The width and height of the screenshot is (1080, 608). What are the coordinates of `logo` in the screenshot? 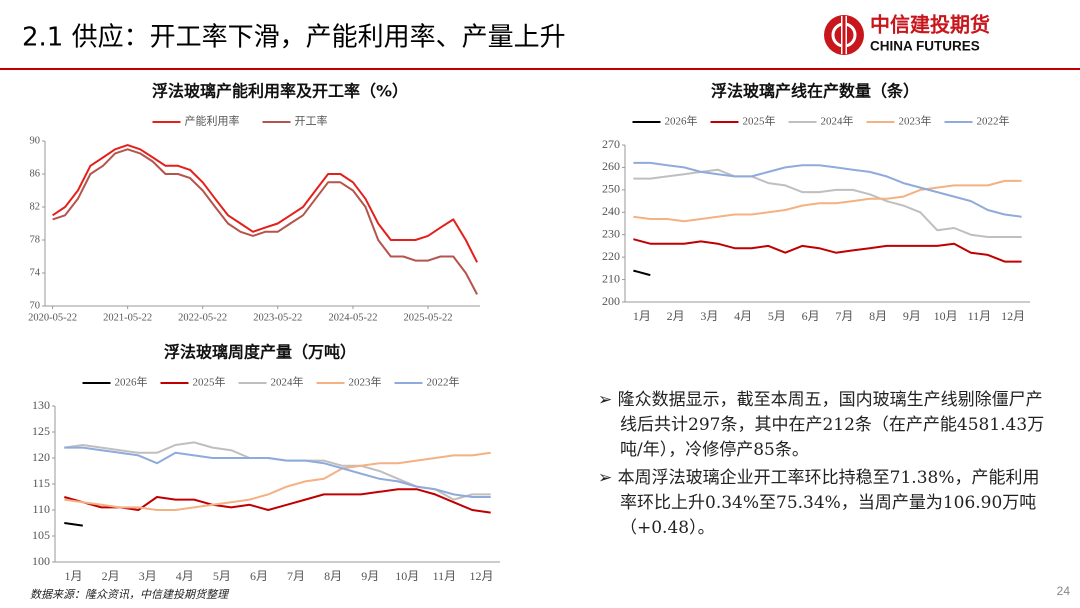 It's located at (844, 35).